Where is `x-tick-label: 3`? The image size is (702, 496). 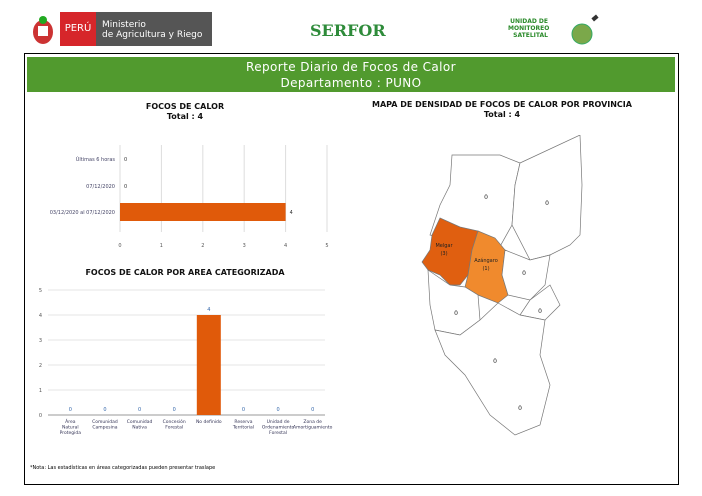 x-tick-label: 3 is located at coordinates (244, 246).